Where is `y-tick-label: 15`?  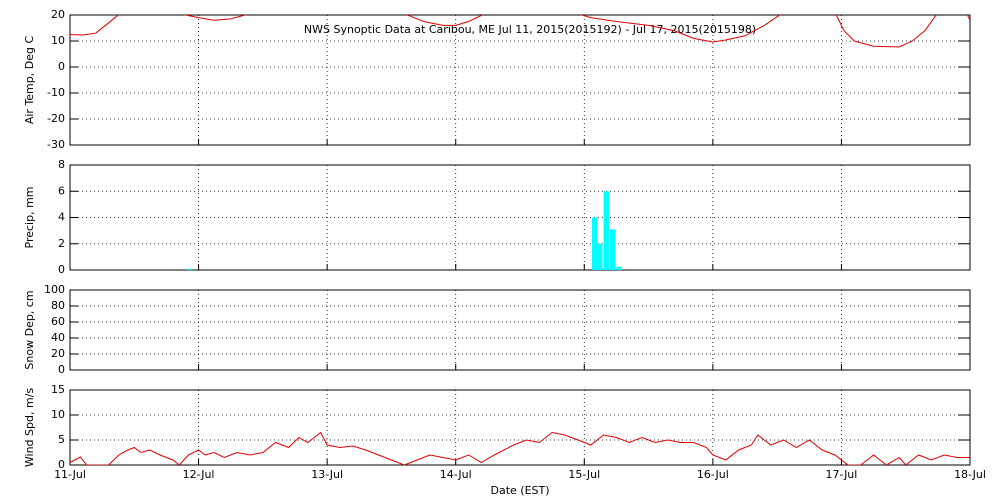 y-tick-label: 15 is located at coordinates (58, 389).